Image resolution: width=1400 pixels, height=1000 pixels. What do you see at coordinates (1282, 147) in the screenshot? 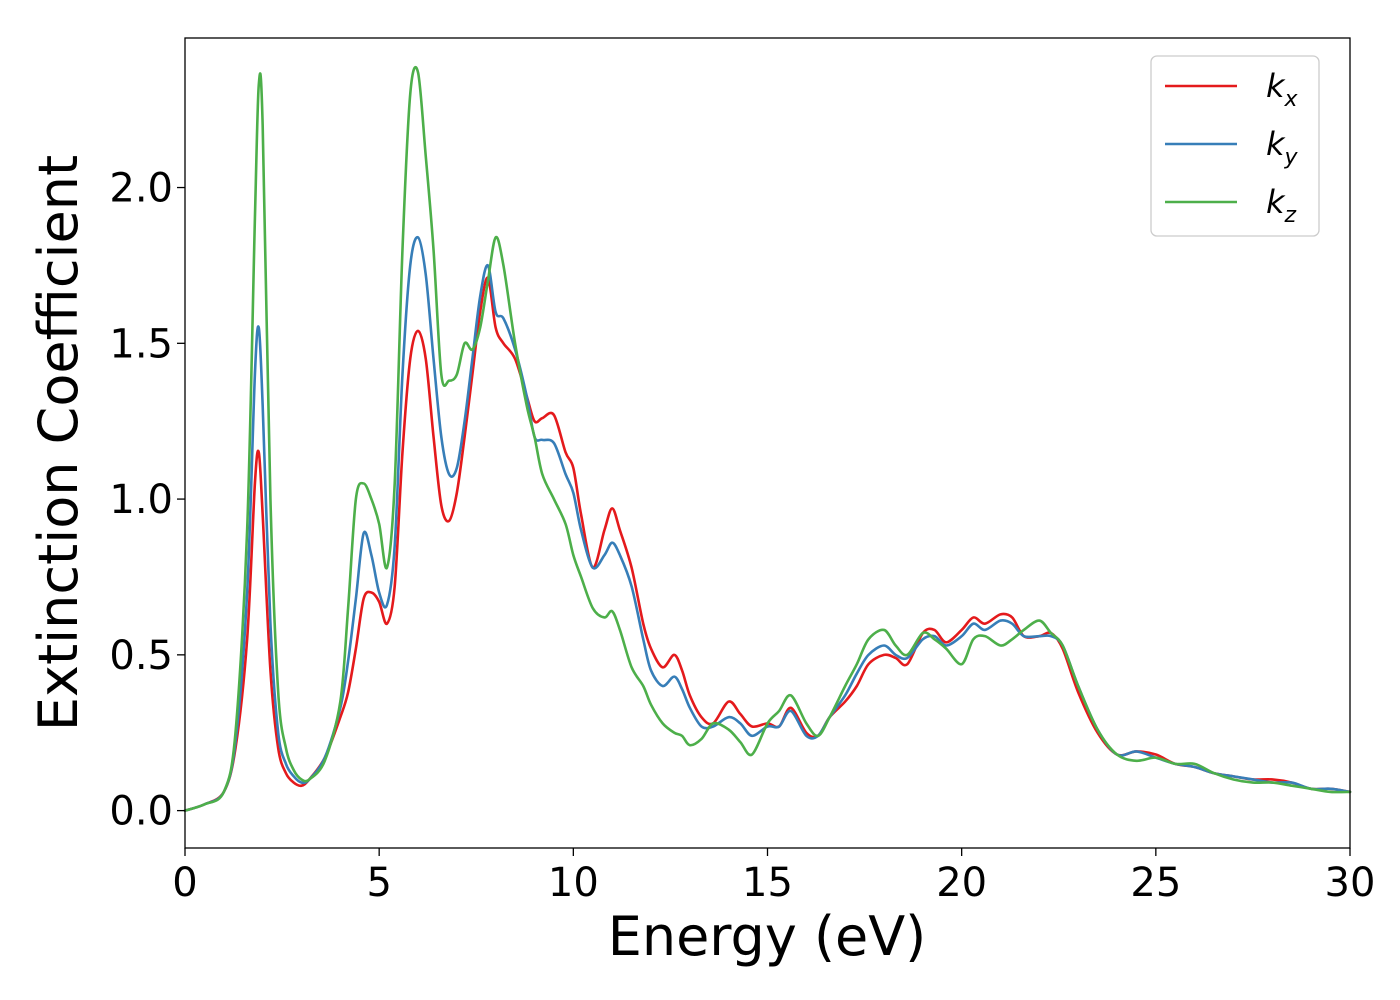
I see `legend-label-ky: ky` at bounding box center [1282, 147].